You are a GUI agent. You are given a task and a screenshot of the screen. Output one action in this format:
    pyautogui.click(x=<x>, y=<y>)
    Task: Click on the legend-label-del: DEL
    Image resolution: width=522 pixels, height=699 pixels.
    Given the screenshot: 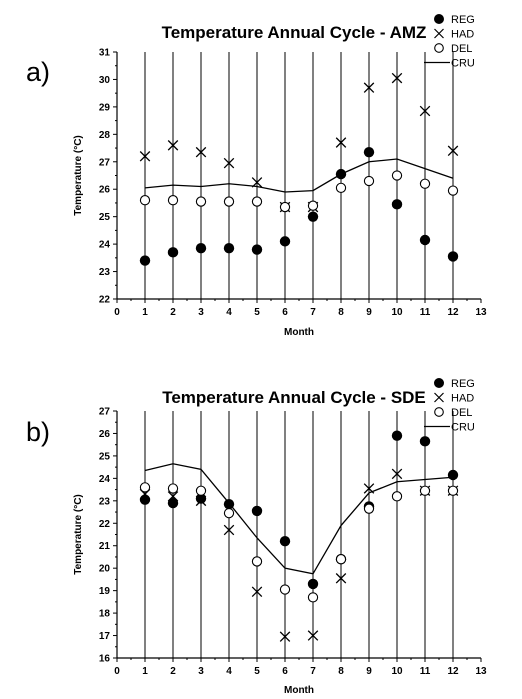 What is the action you would take?
    pyautogui.click(x=461, y=49)
    